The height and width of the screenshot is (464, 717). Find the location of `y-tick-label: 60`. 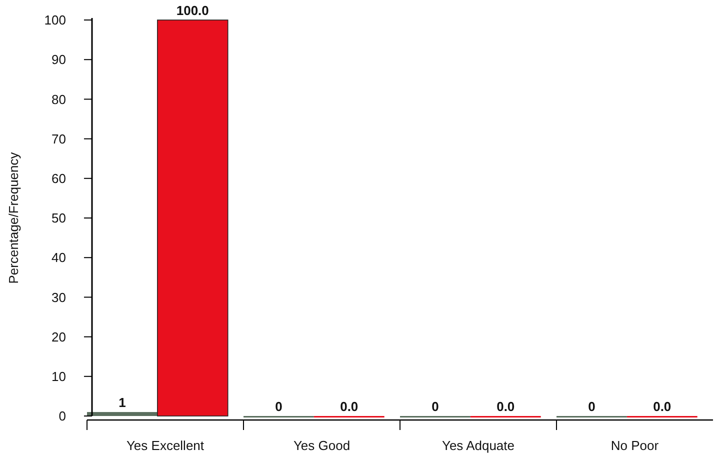

y-tick-label: 60 is located at coordinates (59, 178).